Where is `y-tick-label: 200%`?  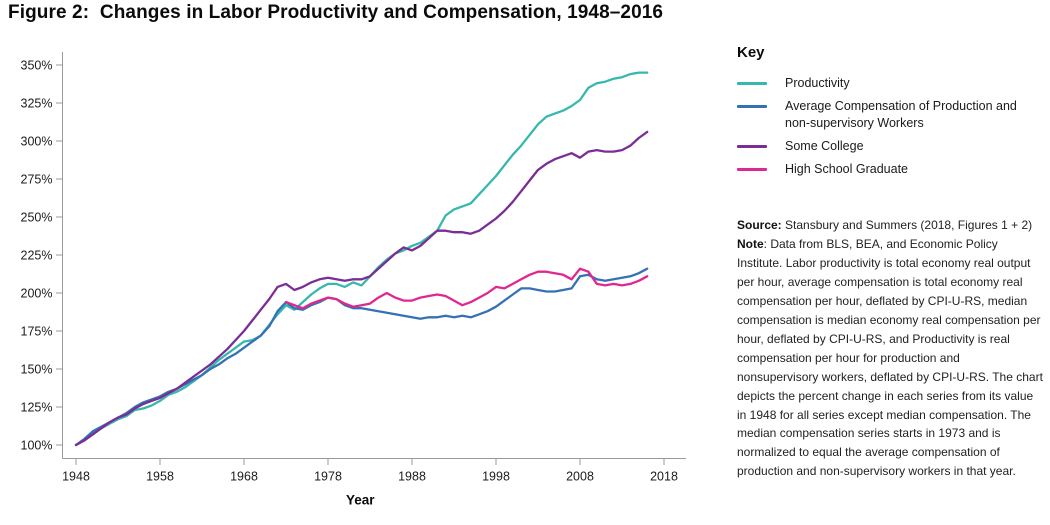 y-tick-label: 200% is located at coordinates (37, 294).